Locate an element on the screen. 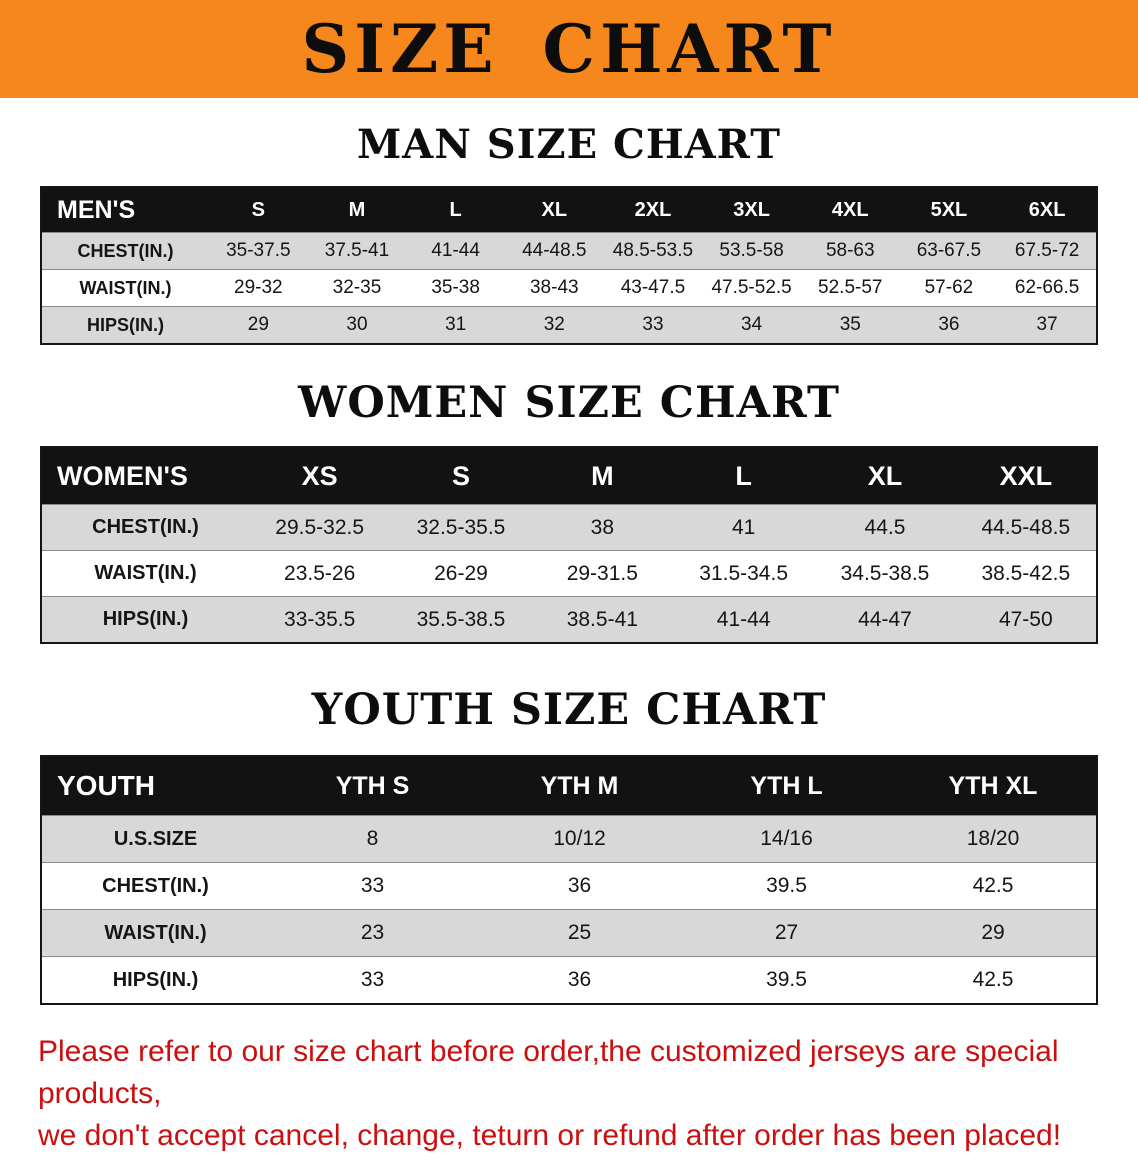 Image resolution: width=1138 pixels, height=1157 pixels. table-cell: 62-66.5 is located at coordinates (1047, 287).